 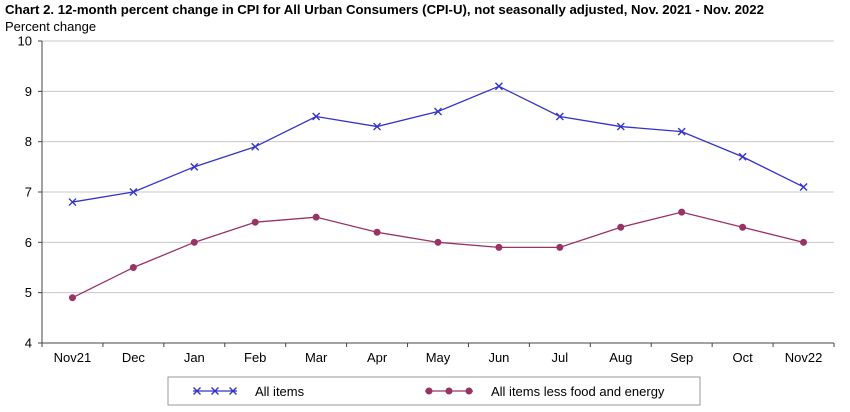 What do you see at coordinates (25, 41) in the screenshot?
I see `y-tick-label: 10` at bounding box center [25, 41].